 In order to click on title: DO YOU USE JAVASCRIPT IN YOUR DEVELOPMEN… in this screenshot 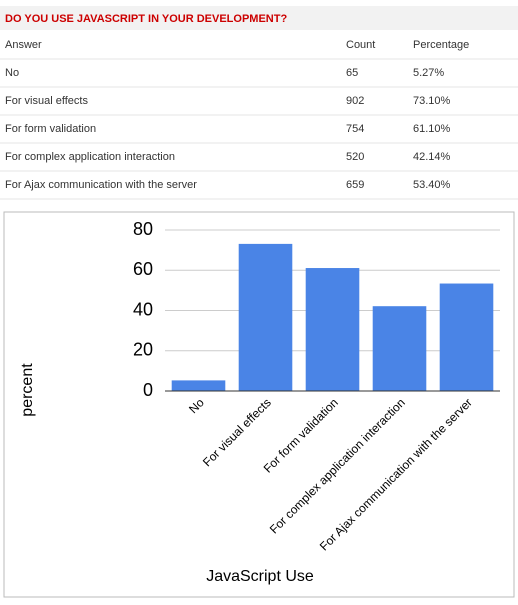, I will do `click(146, 19)`.